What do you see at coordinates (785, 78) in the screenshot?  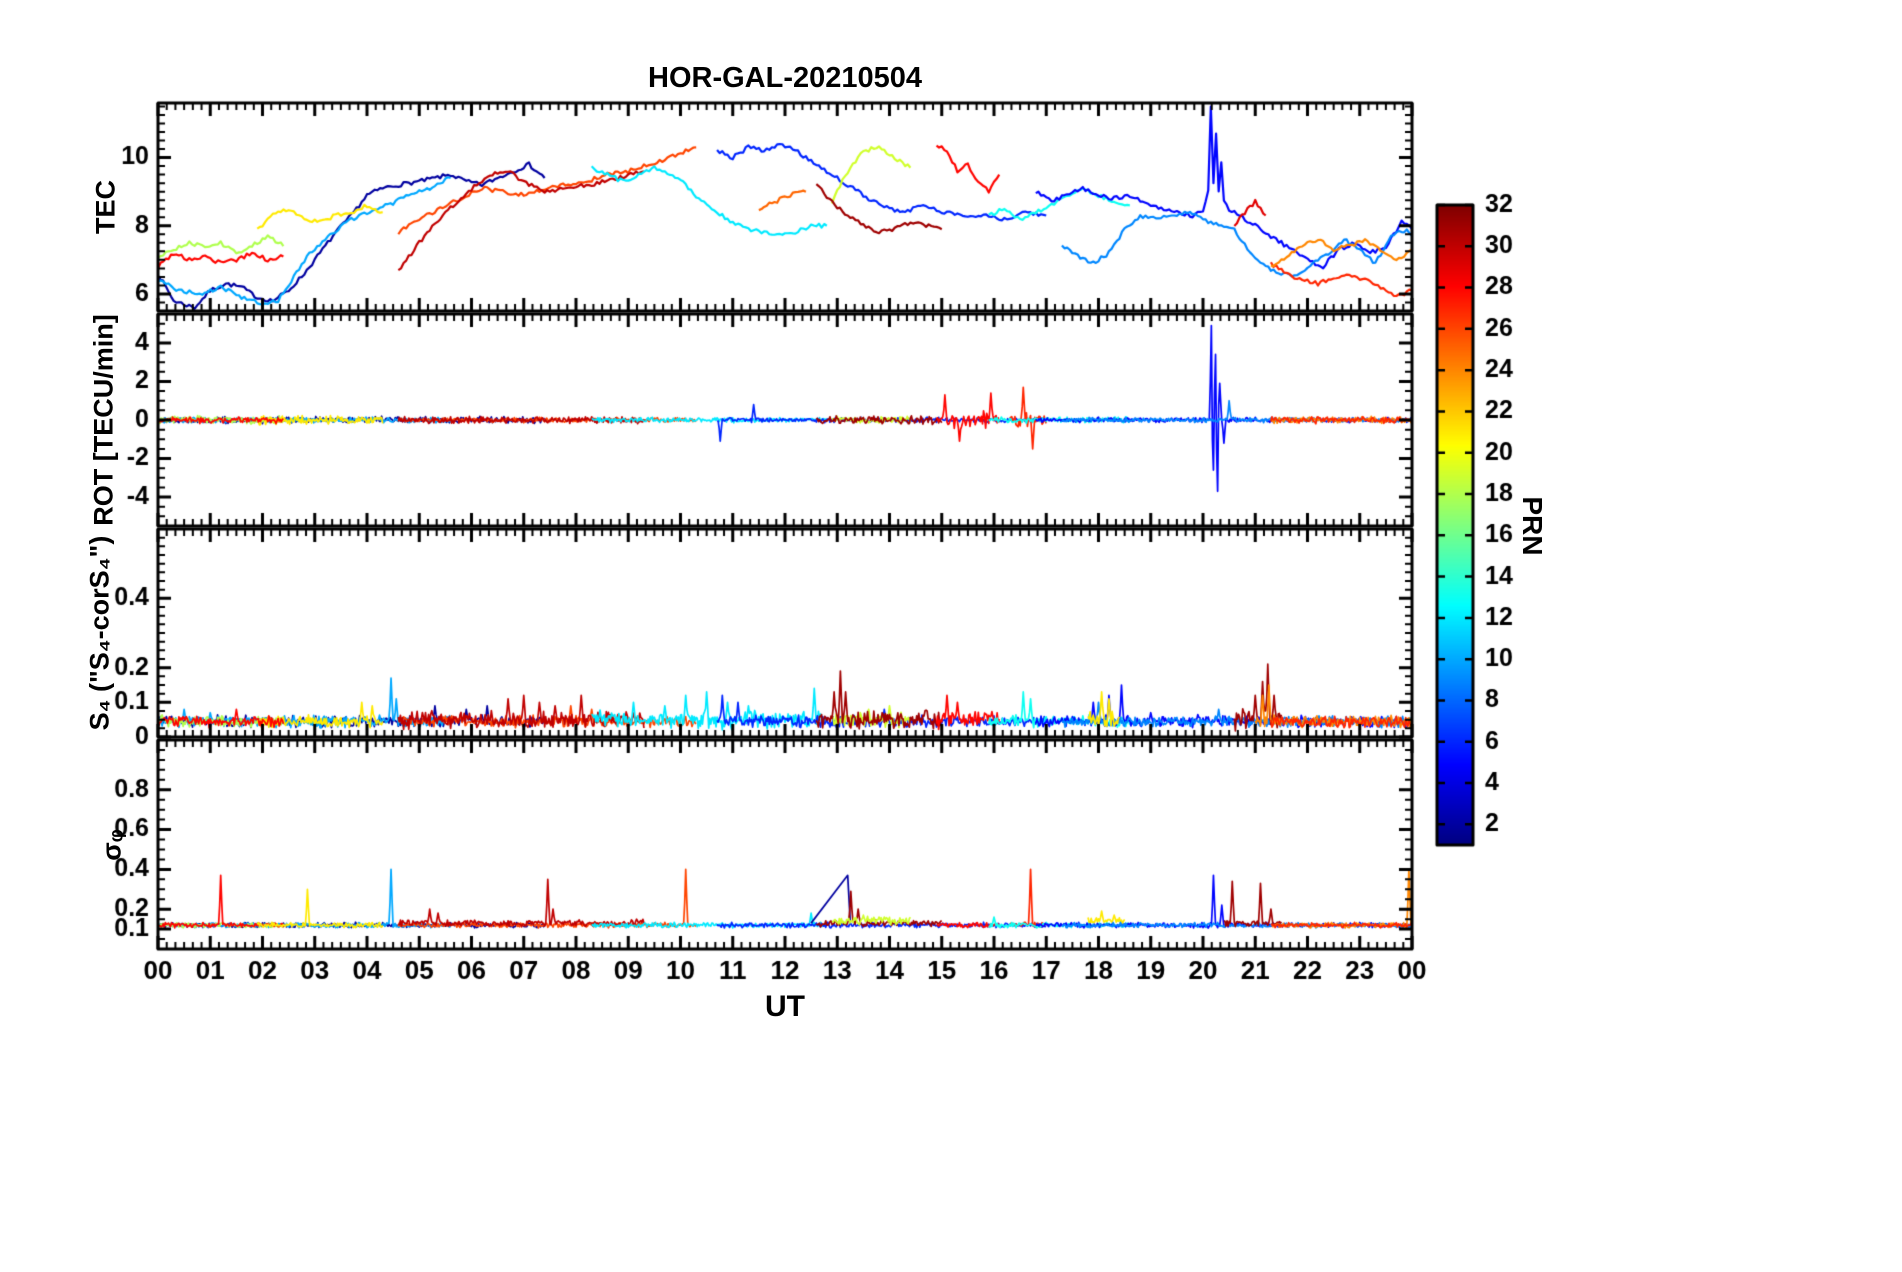 I see `chart-title: HOR-GAL-20210504` at bounding box center [785, 78].